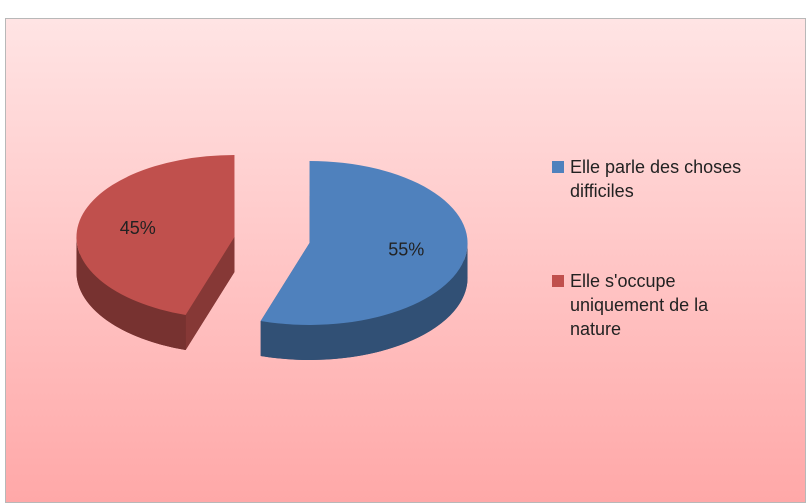 The image size is (808, 503). I want to click on data-label: 55%, so click(406, 250).